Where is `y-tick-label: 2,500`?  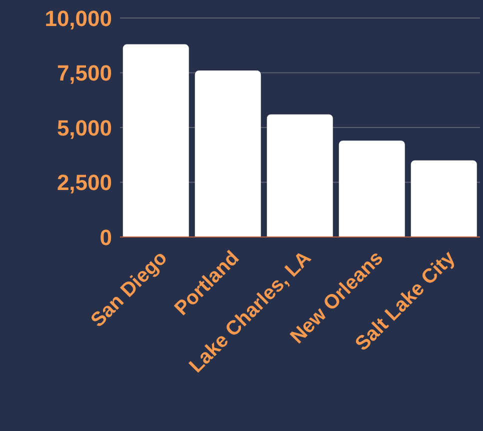
y-tick-label: 2,500 is located at coordinates (84, 183).